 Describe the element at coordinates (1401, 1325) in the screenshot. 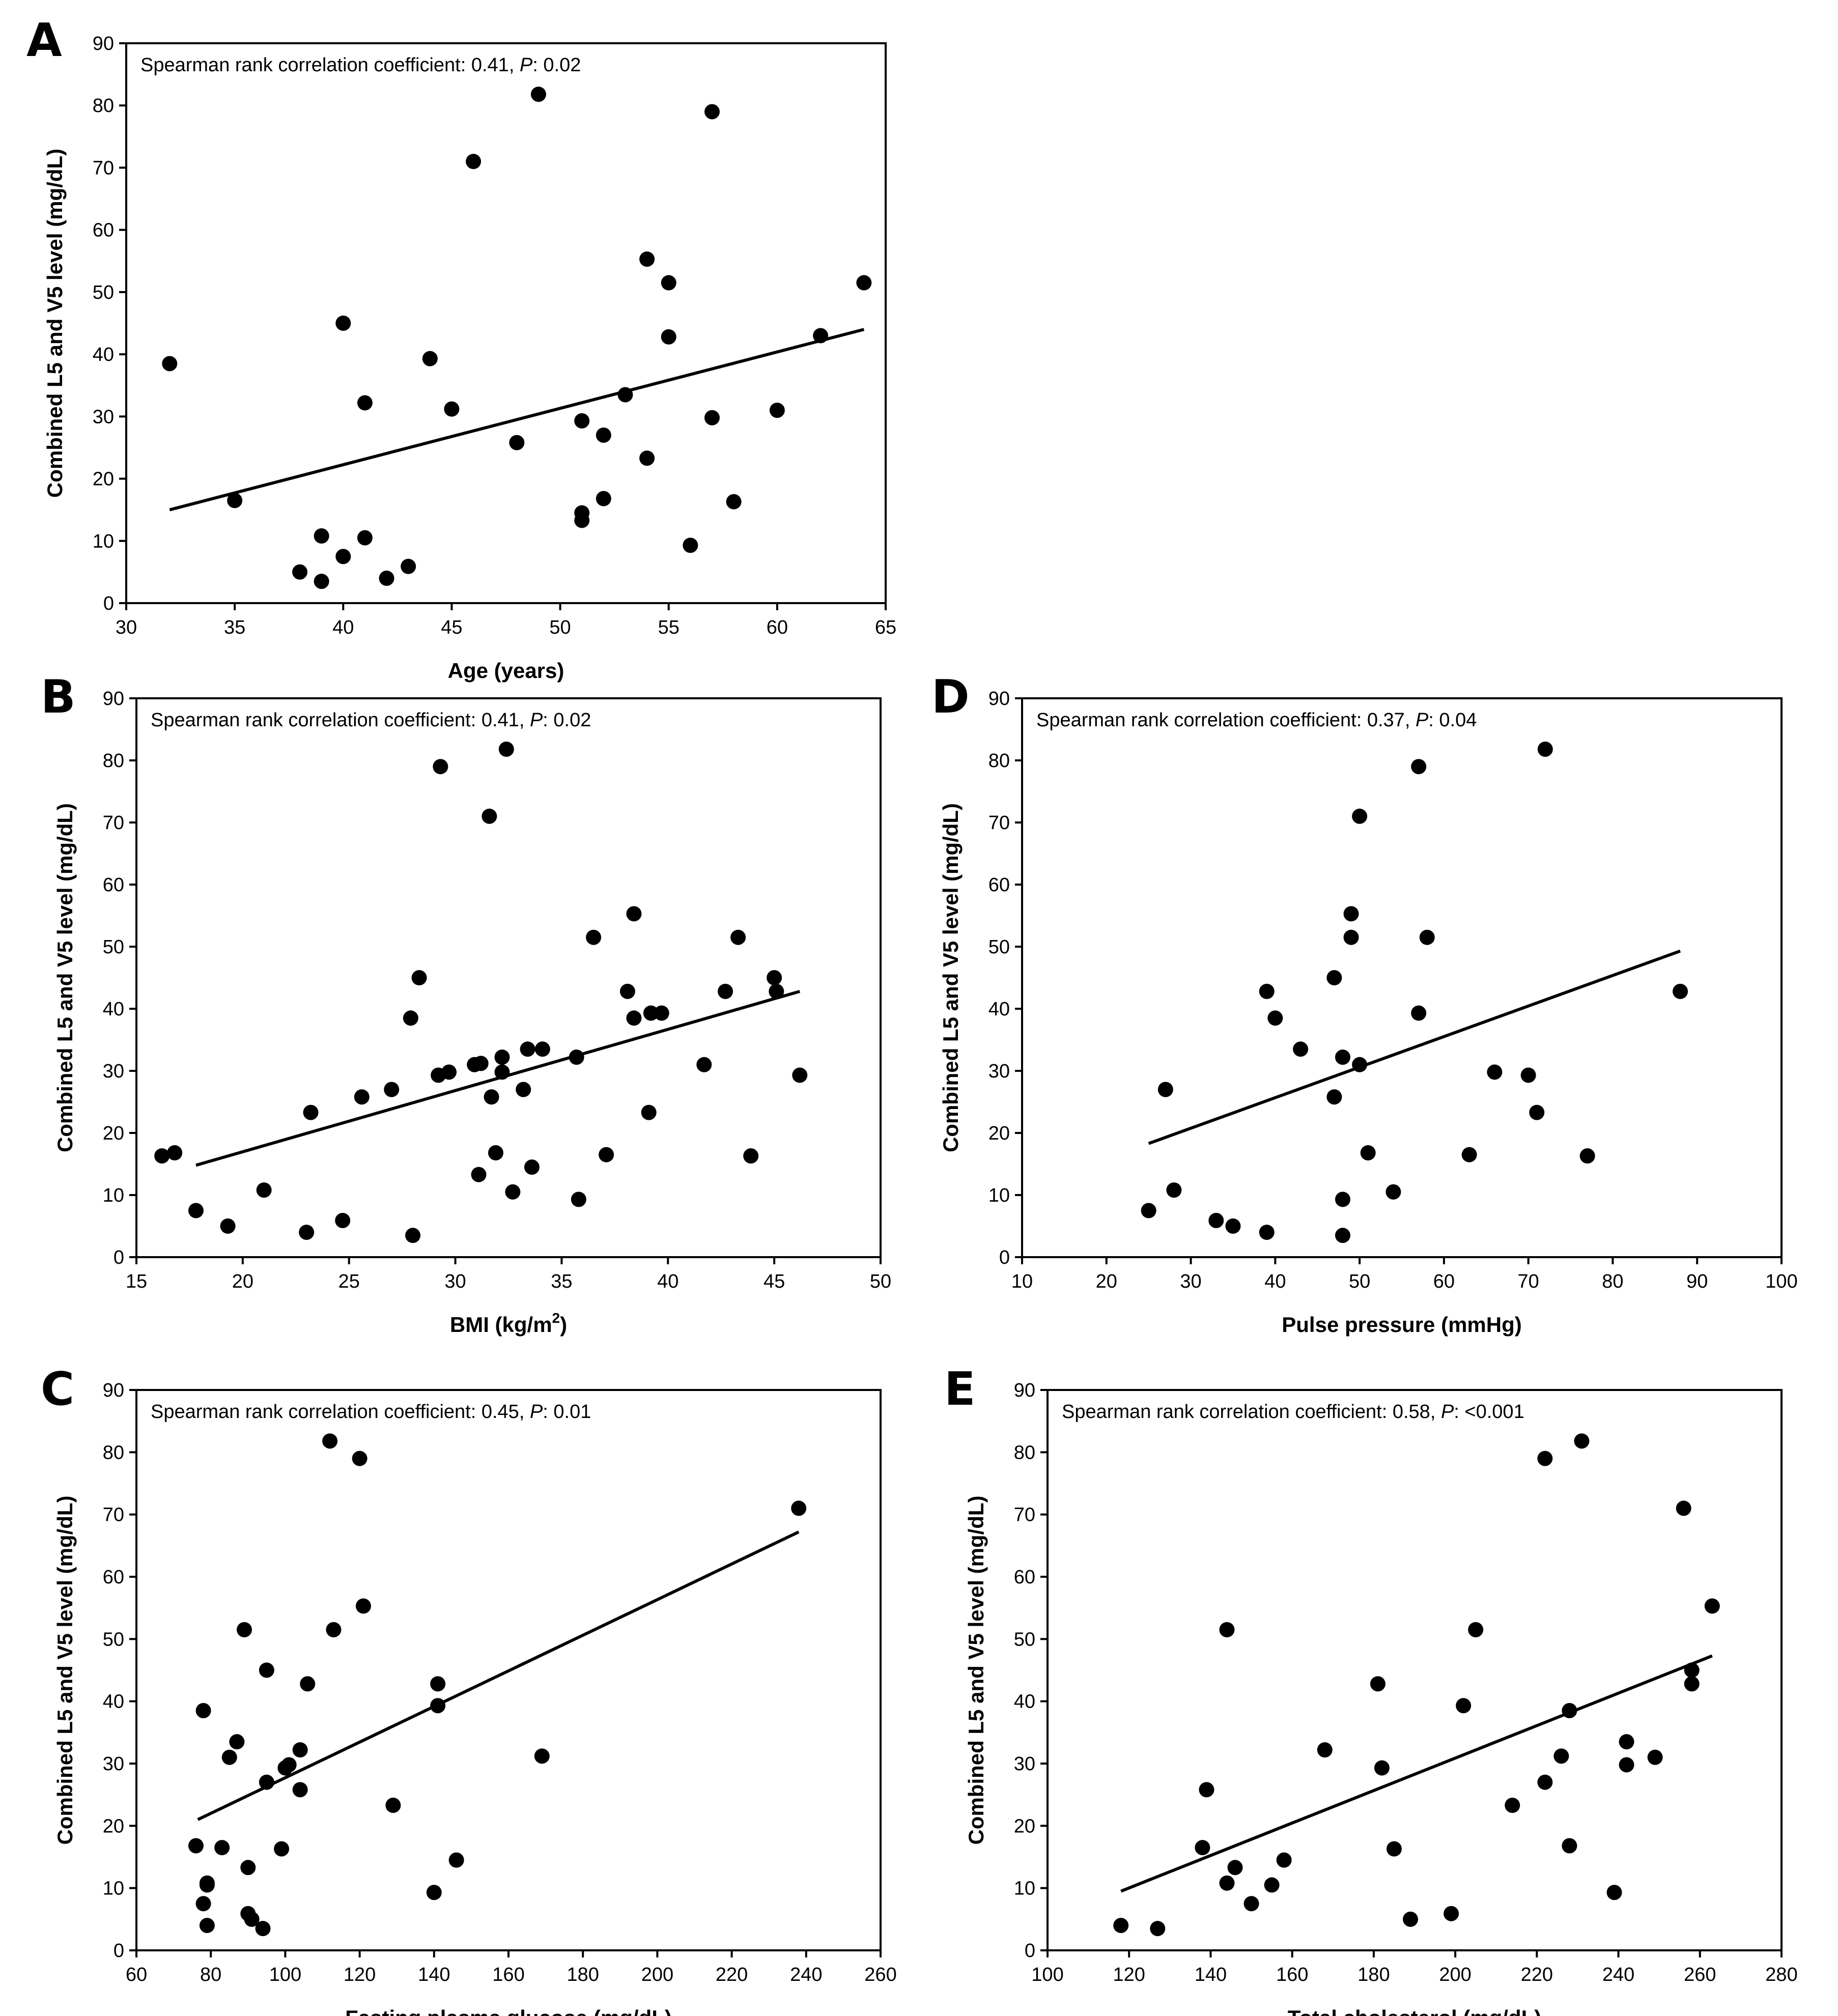

I see `x-axis-title: Pulse pressure (mmHg)` at that location.